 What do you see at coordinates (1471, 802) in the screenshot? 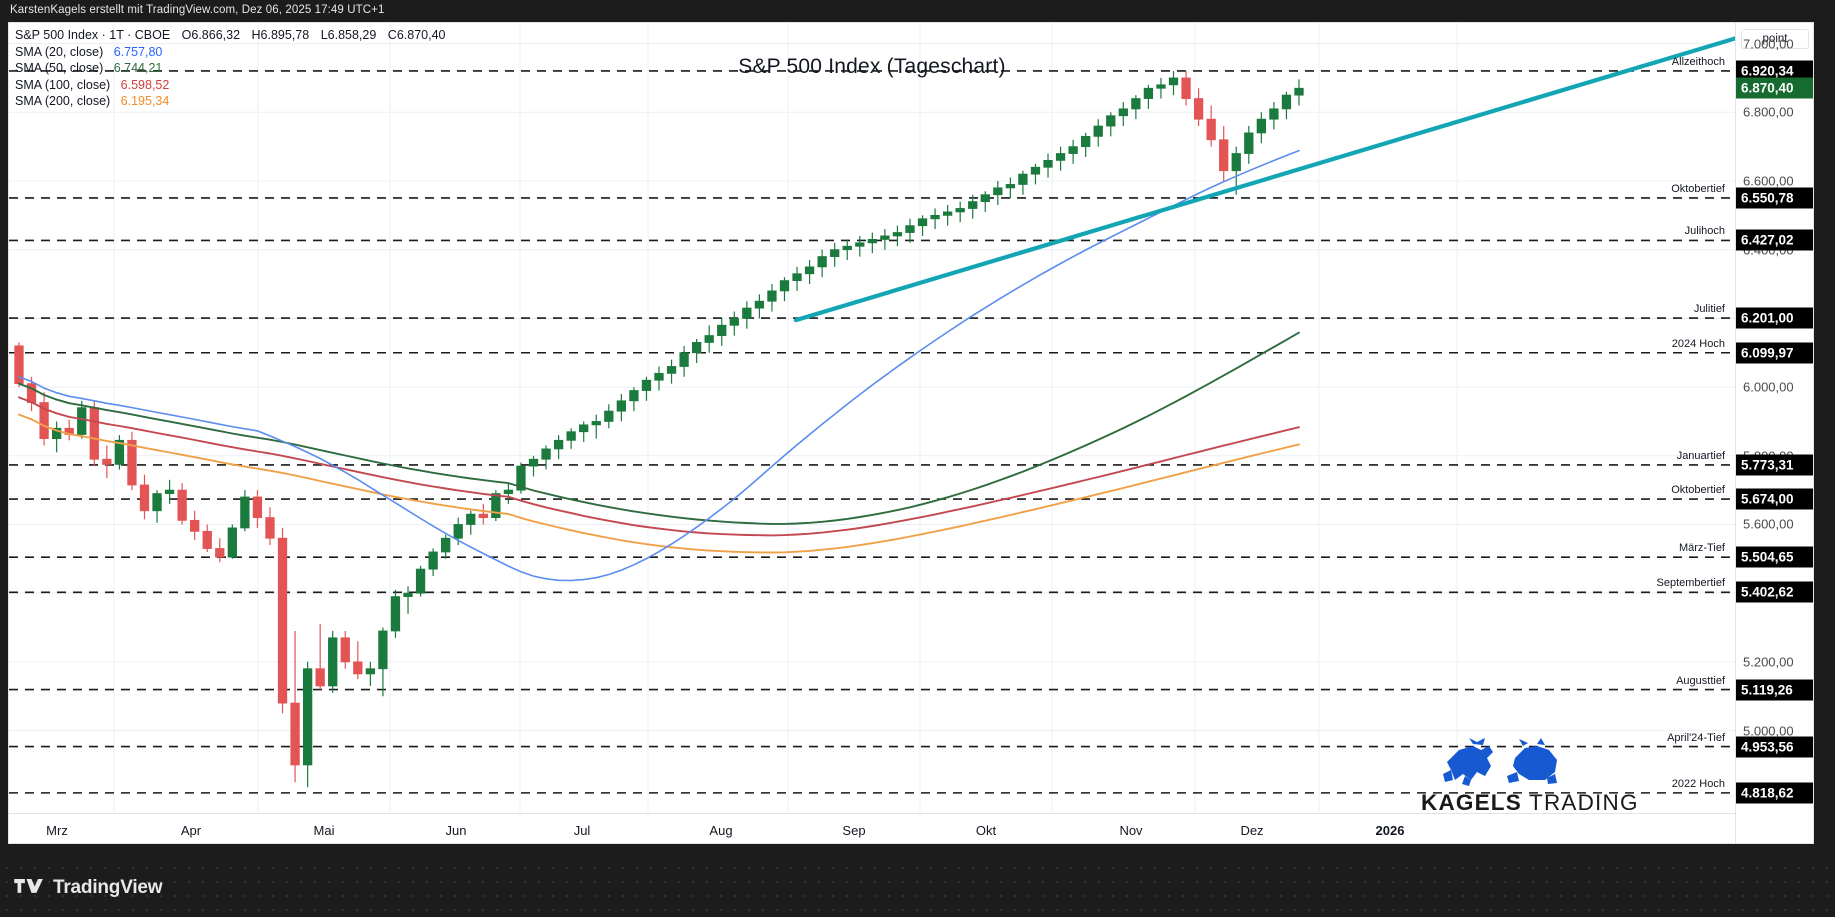
I see `kagels-word: KAGELS` at bounding box center [1471, 802].